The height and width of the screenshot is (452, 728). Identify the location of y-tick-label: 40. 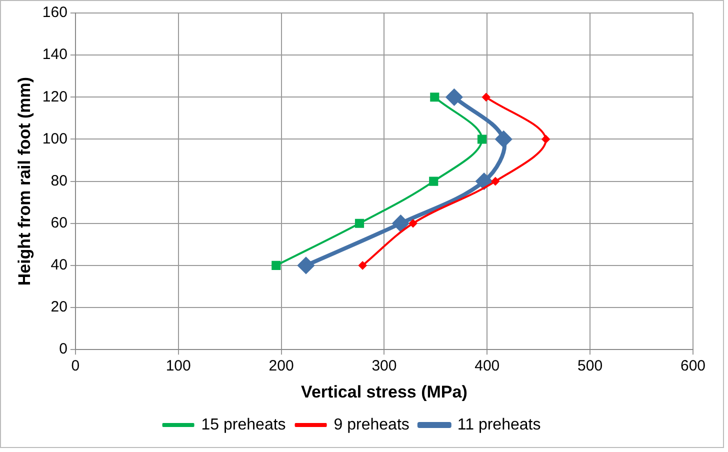
(59, 265).